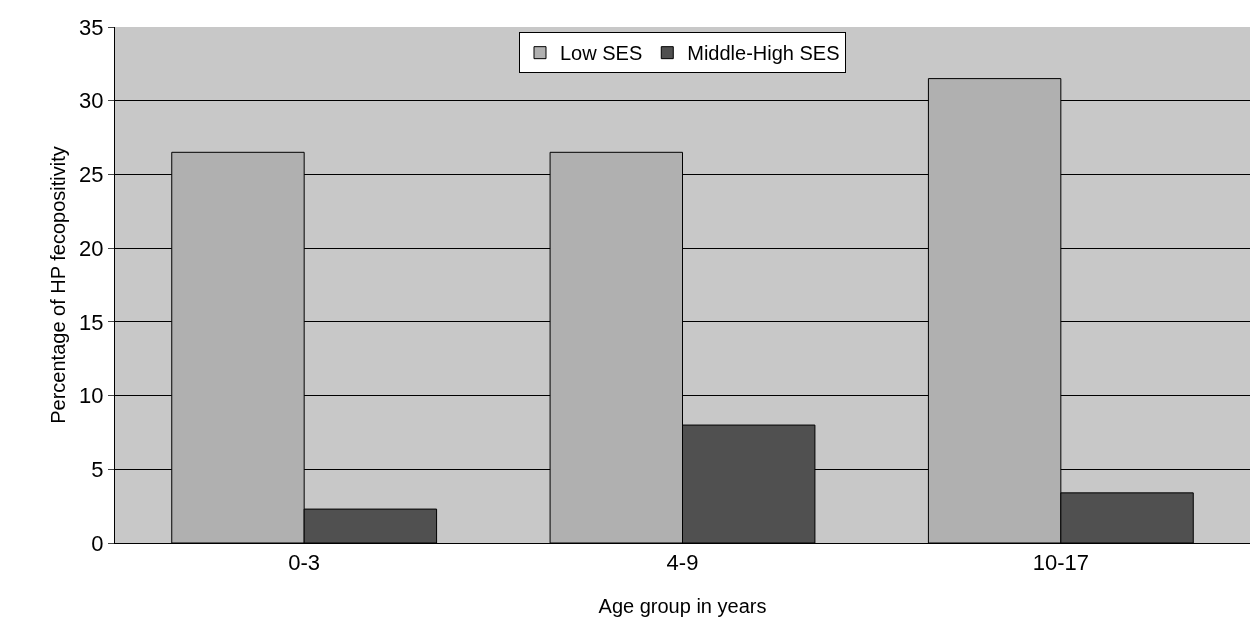 Image resolution: width=1256 pixels, height=641 pixels. I want to click on x-tick-label: 0-3, so click(304, 563).